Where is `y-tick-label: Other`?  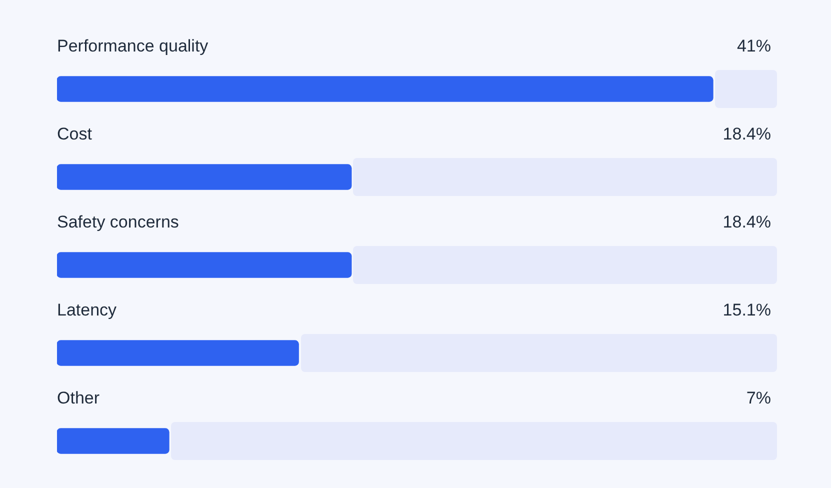
y-tick-label: Other is located at coordinates (78, 398).